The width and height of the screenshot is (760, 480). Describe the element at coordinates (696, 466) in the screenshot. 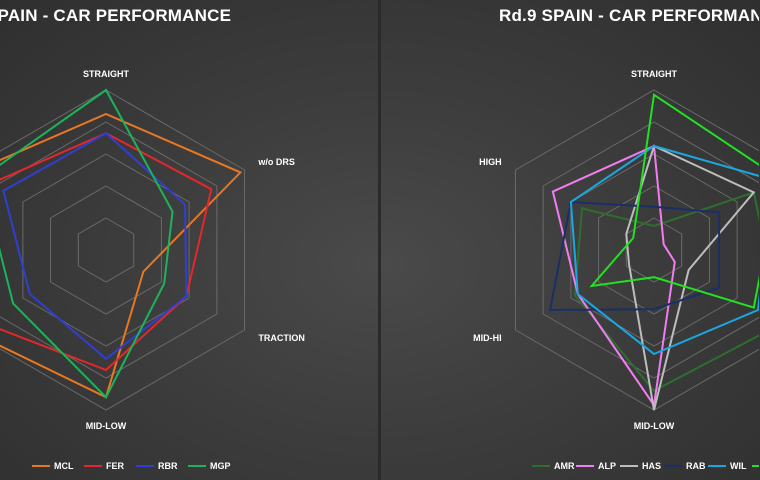

I see `right-legend-label-rab: RAB` at that location.